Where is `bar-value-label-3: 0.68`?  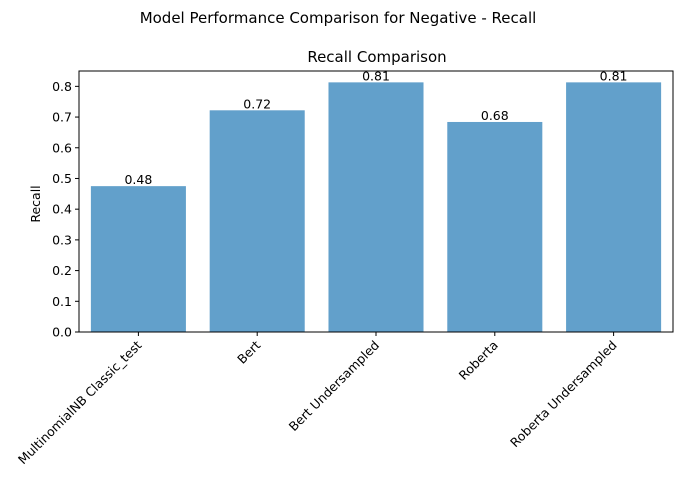
bar-value-label-3: 0.68 is located at coordinates (495, 115).